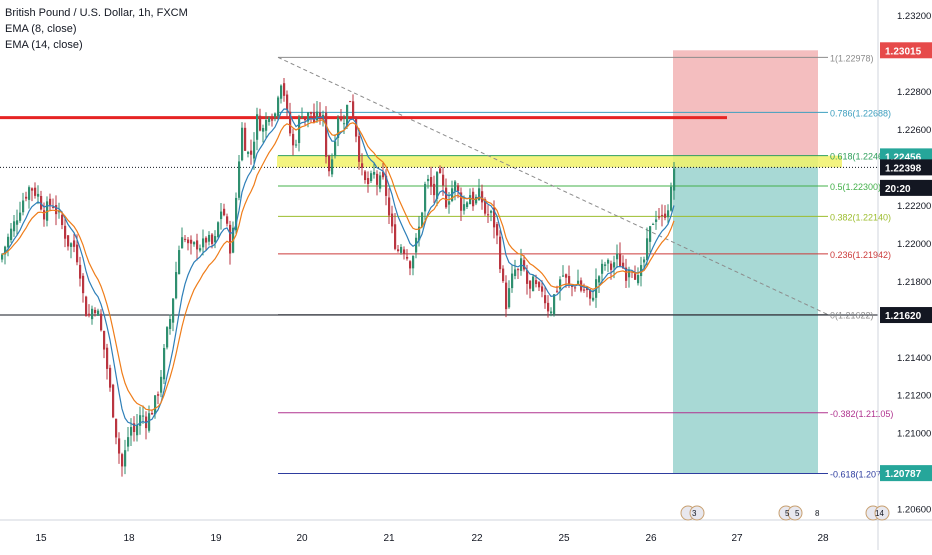 The width and height of the screenshot is (932, 555). I want to click on time-tick-label: 28, so click(823, 538).